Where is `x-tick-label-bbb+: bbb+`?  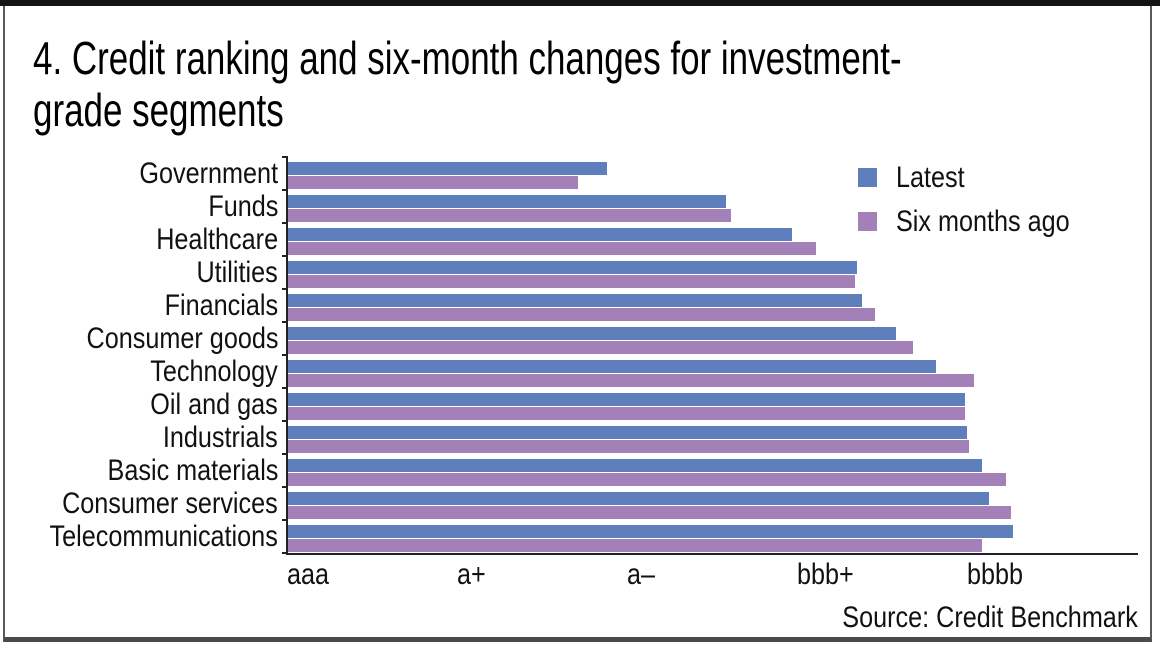 x-tick-label-bbb+: bbb+ is located at coordinates (825, 574).